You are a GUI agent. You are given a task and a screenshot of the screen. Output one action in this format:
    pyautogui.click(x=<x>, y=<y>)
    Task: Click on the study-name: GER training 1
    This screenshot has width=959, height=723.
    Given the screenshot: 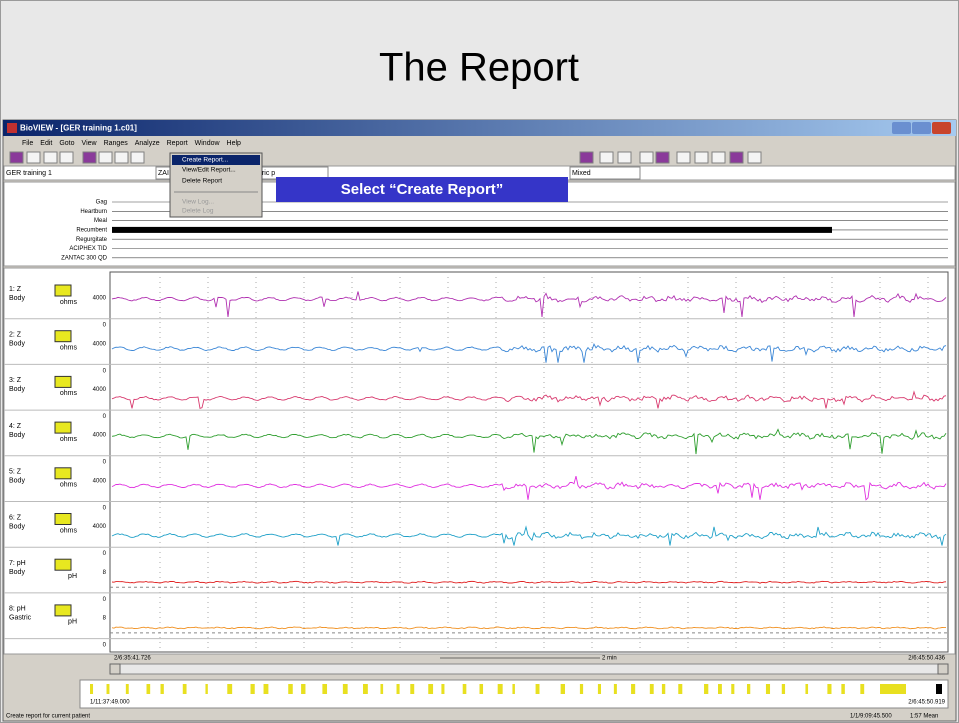 What is the action you would take?
    pyautogui.click(x=29, y=173)
    